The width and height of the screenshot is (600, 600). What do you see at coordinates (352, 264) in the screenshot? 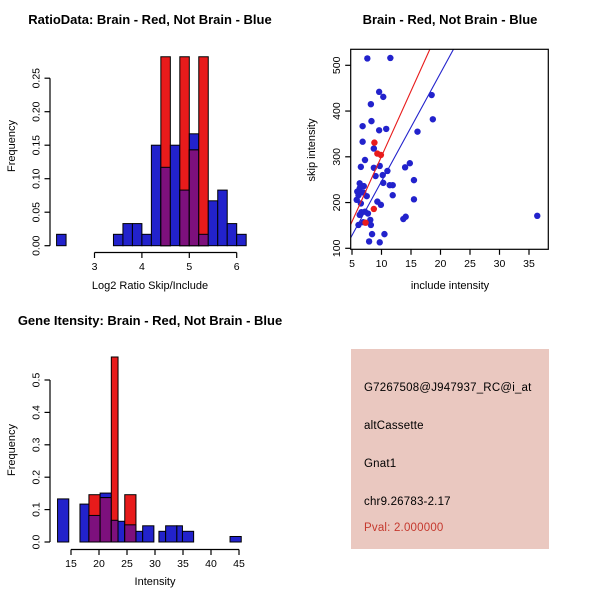
I see `svg-text: 5` at bounding box center [352, 264].